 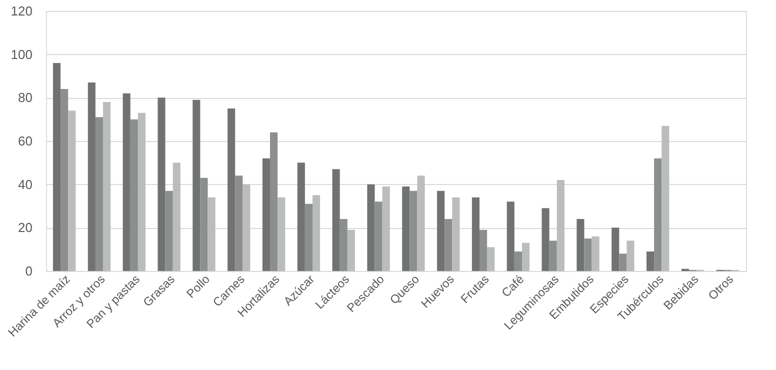 I want to click on y-tick-label: 80, so click(x=25, y=98).